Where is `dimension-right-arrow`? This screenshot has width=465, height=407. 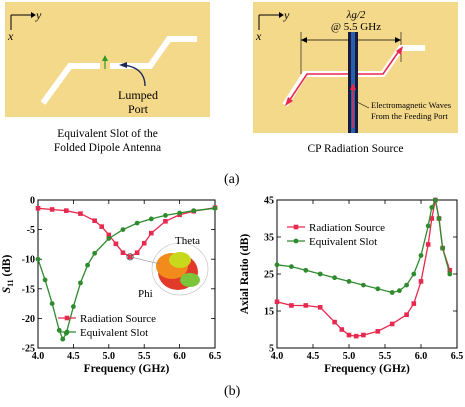
dimension-right-arrow is located at coordinates (398, 40).